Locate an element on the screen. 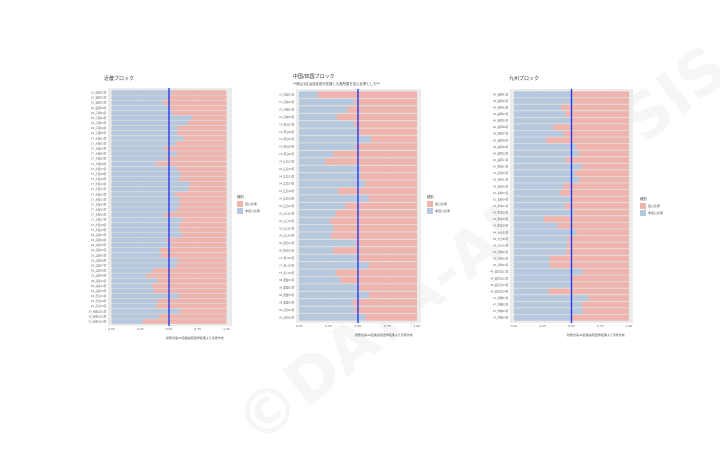 The width and height of the screenshot is (720, 459). y-tick-label: 36_徳島02区 is located at coordinates (287, 251).